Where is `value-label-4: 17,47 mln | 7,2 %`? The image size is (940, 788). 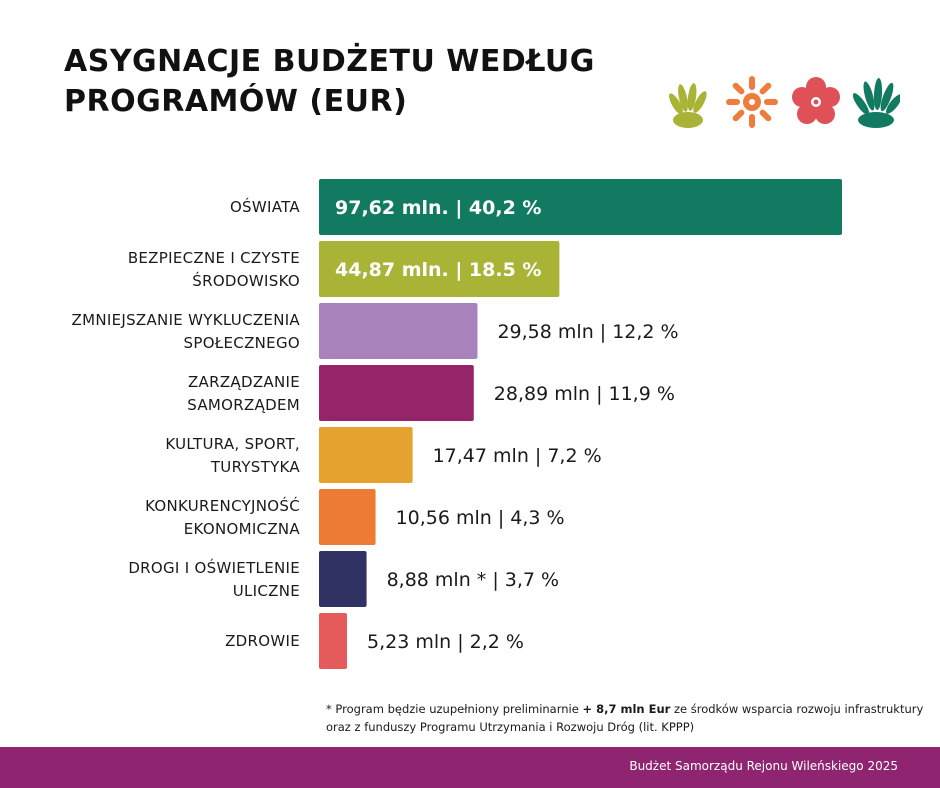
value-label-4: 17,47 mln | 7,2 % is located at coordinates (517, 456).